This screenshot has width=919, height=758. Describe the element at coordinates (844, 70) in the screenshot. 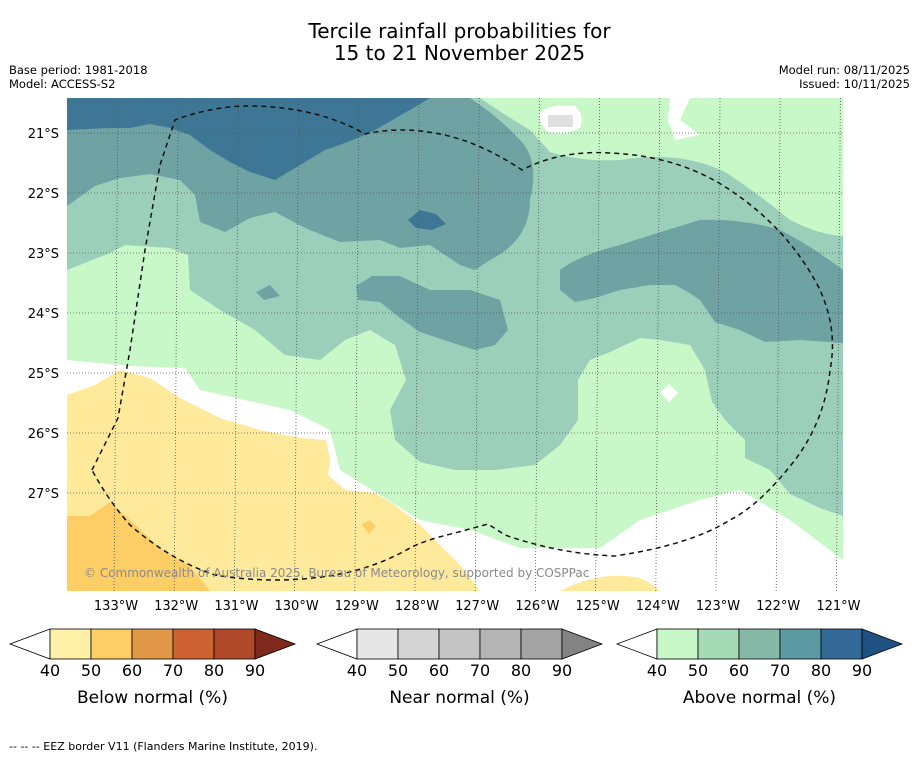

I see `model-run: Model run: 08/11/2025` at that location.